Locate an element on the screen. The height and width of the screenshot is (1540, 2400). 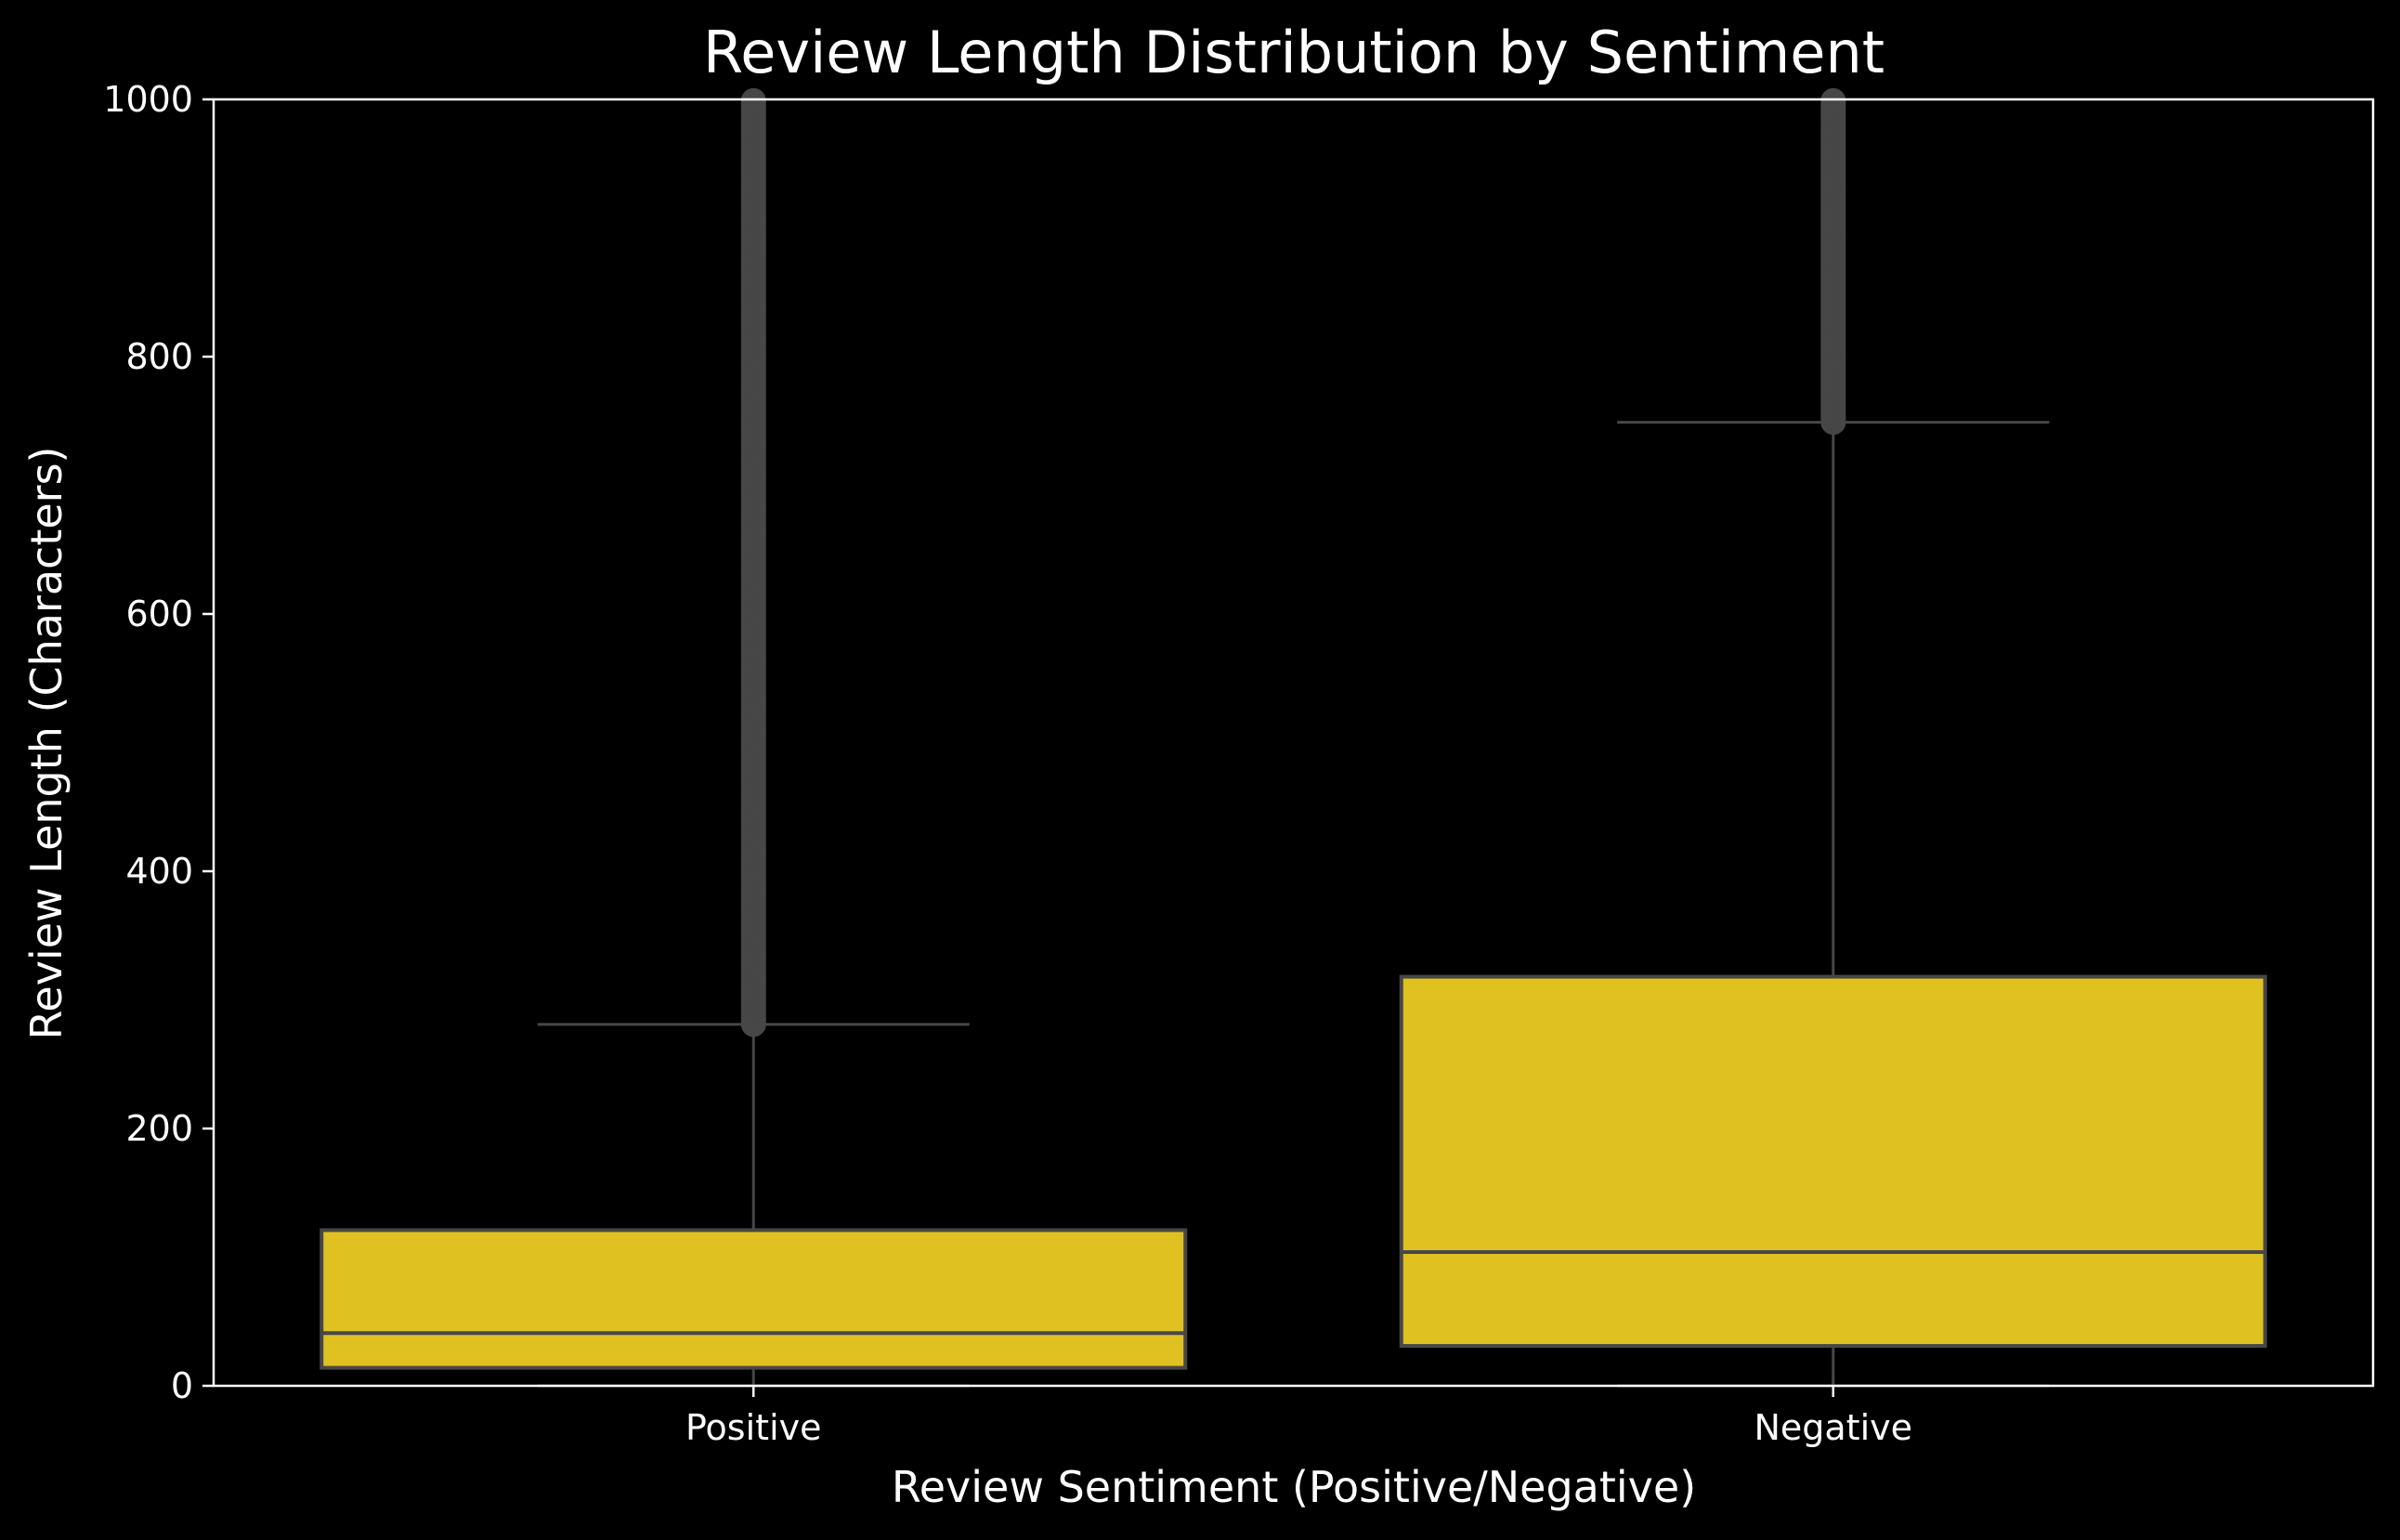
y-tick-label: 400 is located at coordinates (159, 871).